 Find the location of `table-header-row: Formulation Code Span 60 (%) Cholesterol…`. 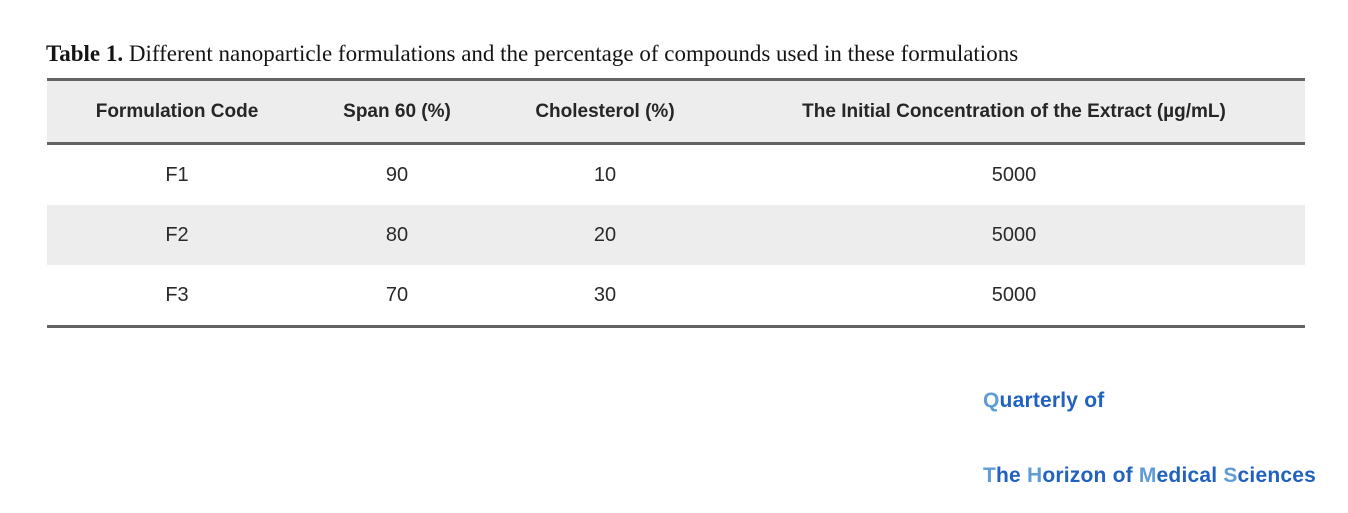

table-header-row: Formulation Code Span 60 (%) Cholesterol… is located at coordinates (676, 111).